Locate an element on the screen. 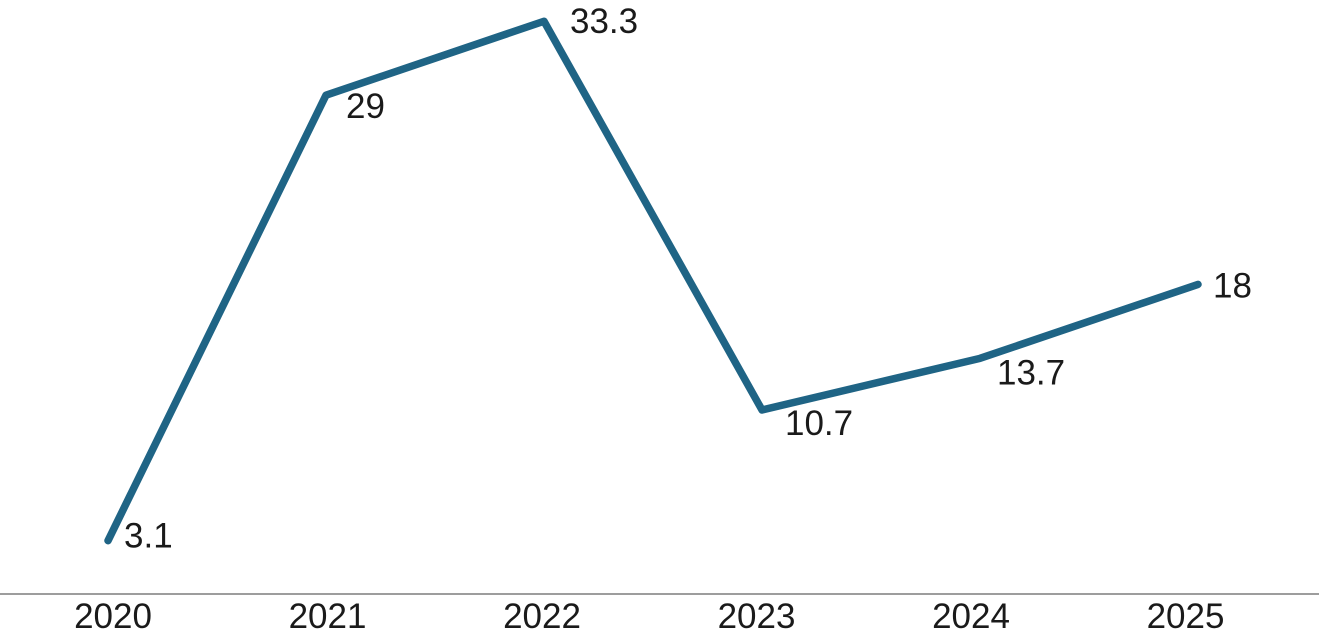 The height and width of the screenshot is (636, 1319). data-label: 13.7 is located at coordinates (1031, 372).